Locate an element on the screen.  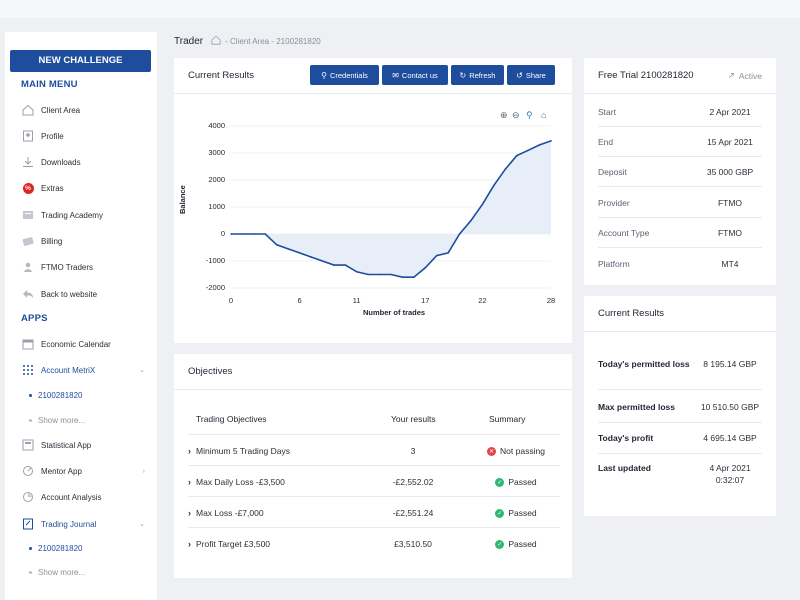
objective-result: 3 is located at coordinates (413, 451).